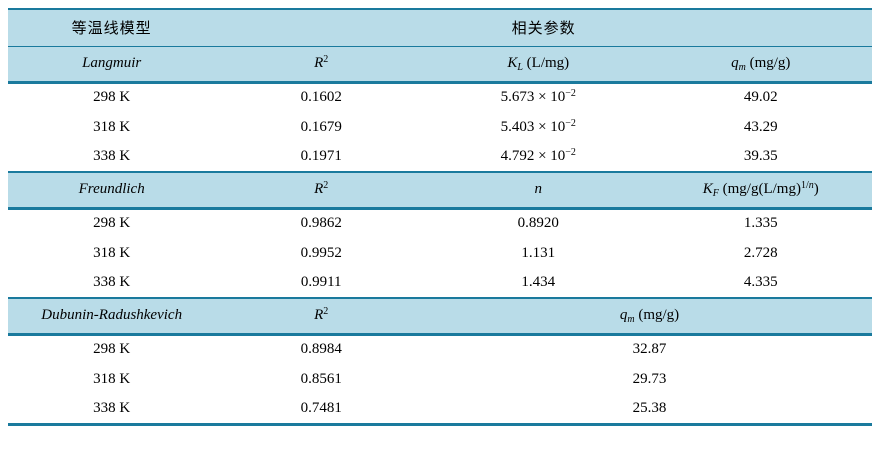  Describe the element at coordinates (112, 28) in the screenshot. I see `isotherm-model-column-header: 等温线模型` at that location.